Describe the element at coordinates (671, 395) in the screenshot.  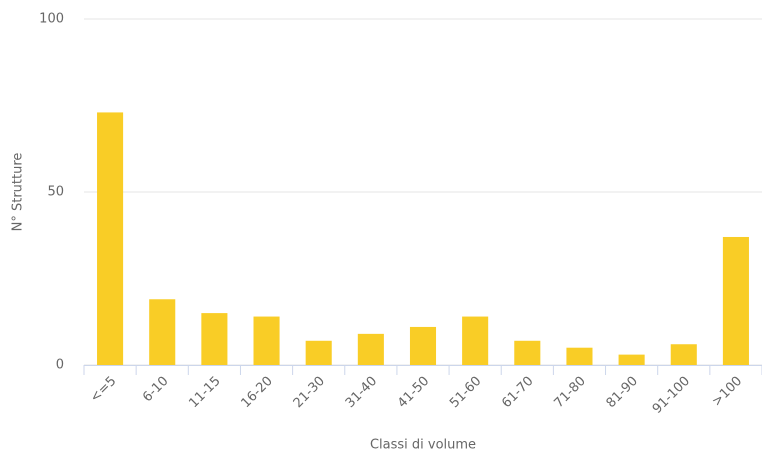
I see `x-tick-label: 91-100` at that location.